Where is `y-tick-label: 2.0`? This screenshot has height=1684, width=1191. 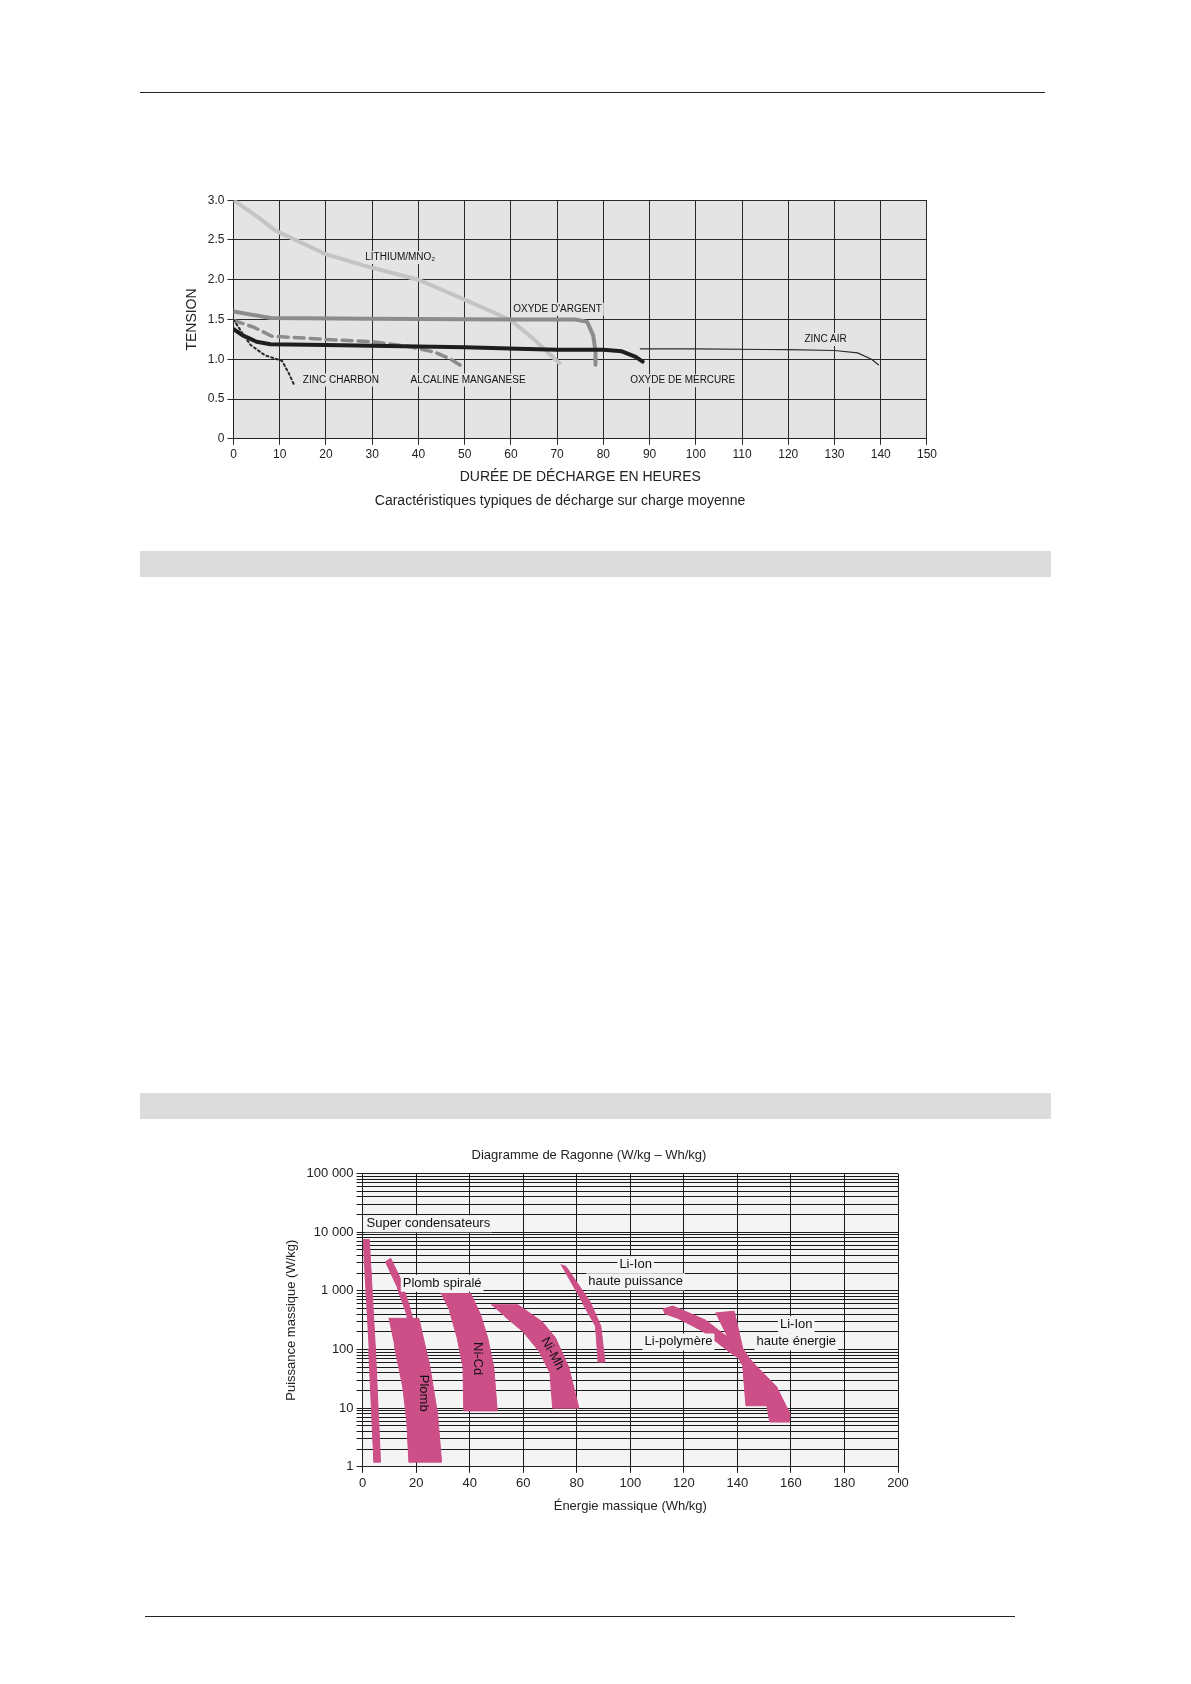
y-tick-label: 2.0 is located at coordinates (216, 279).